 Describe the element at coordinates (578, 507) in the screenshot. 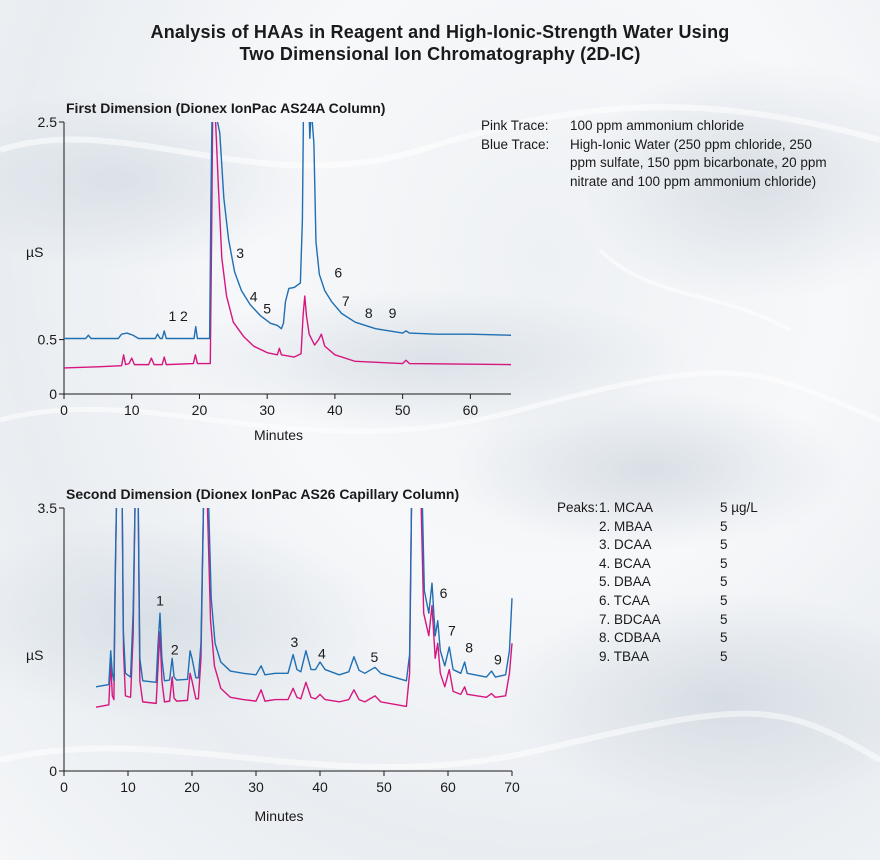

I see `peak-table-header: Peaks:` at that location.